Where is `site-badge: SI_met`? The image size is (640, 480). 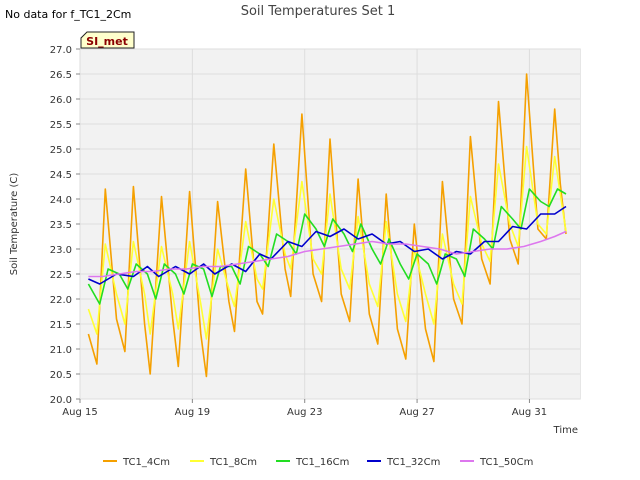
site-badge: SI_met is located at coordinates (107, 40).